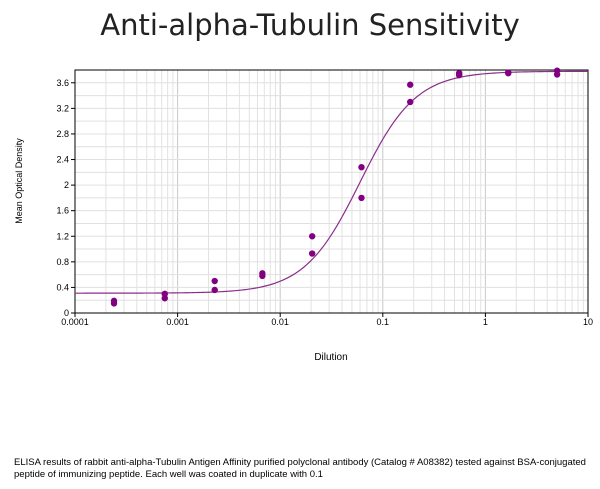  What do you see at coordinates (62, 160) in the screenshot?
I see `y-tick-label: 2.4` at bounding box center [62, 160].